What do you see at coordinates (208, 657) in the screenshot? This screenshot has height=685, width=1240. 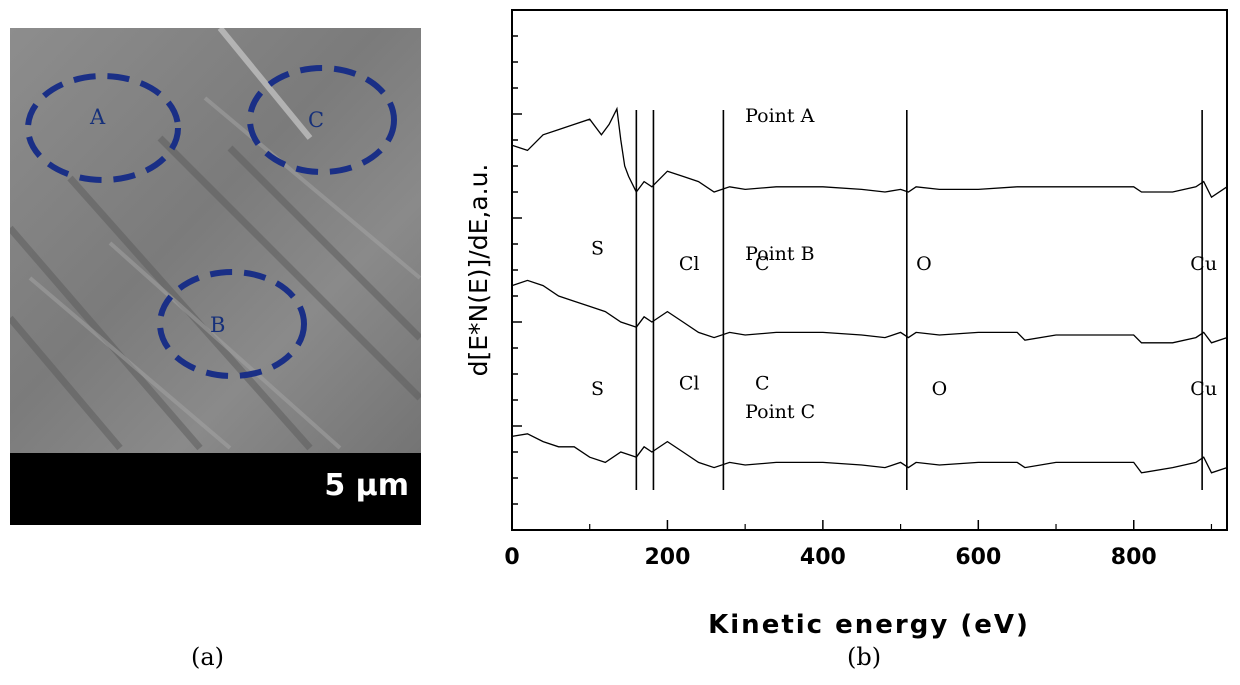 I see `caption-a: (a)` at bounding box center [208, 657].